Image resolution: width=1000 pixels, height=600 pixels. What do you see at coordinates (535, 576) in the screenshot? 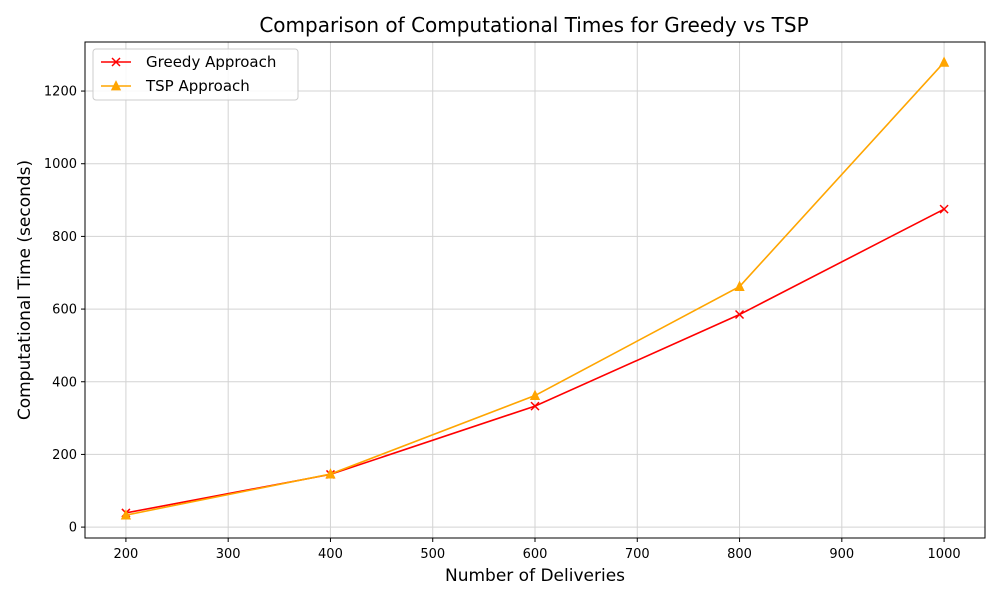
I see `x-axis-label: Number of Deliveries` at bounding box center [535, 576].